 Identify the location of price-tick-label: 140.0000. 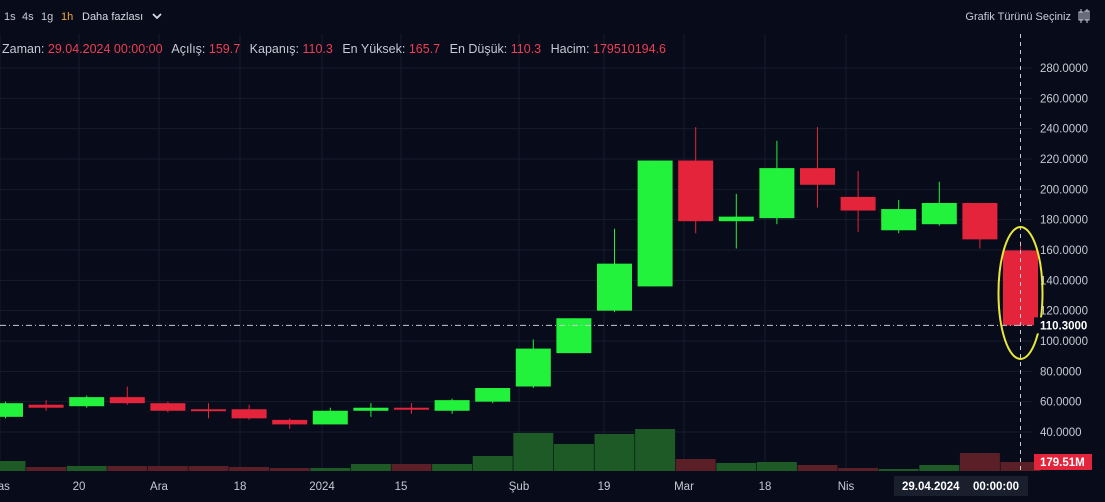
(1064, 281).